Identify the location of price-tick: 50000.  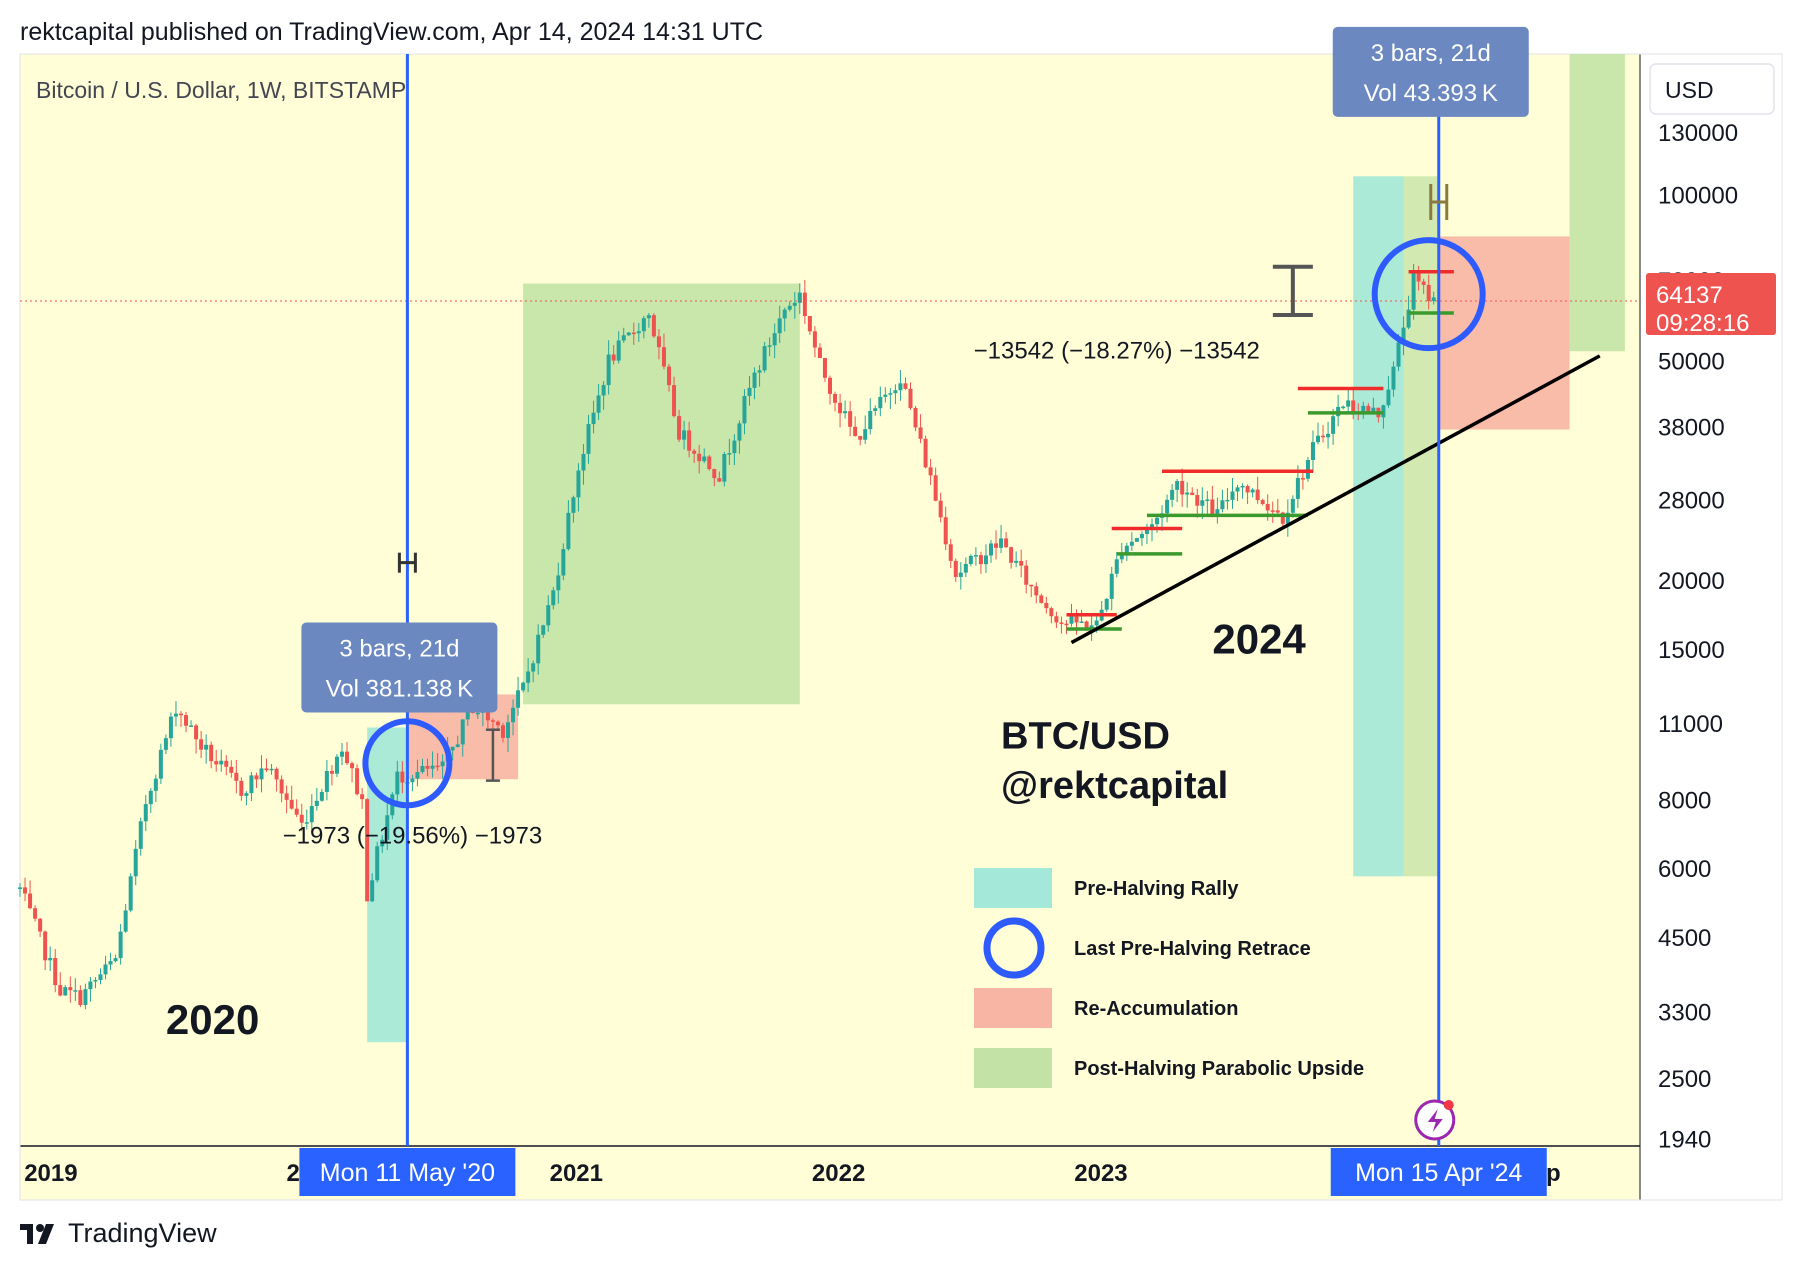
(1691, 362).